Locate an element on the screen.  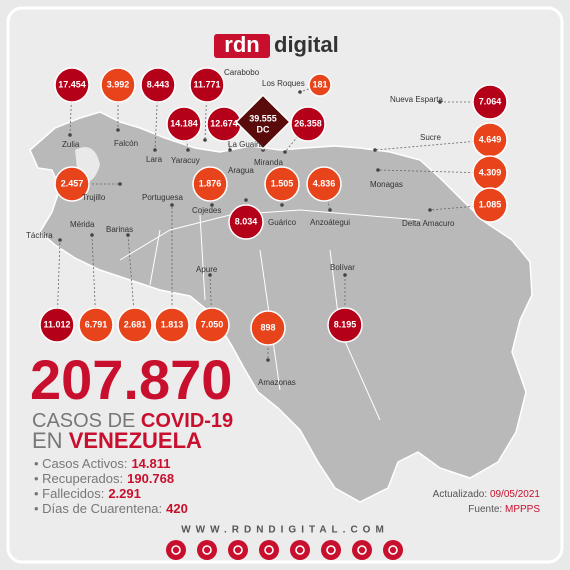
state-label: Sucre is located at coordinates (430, 137).